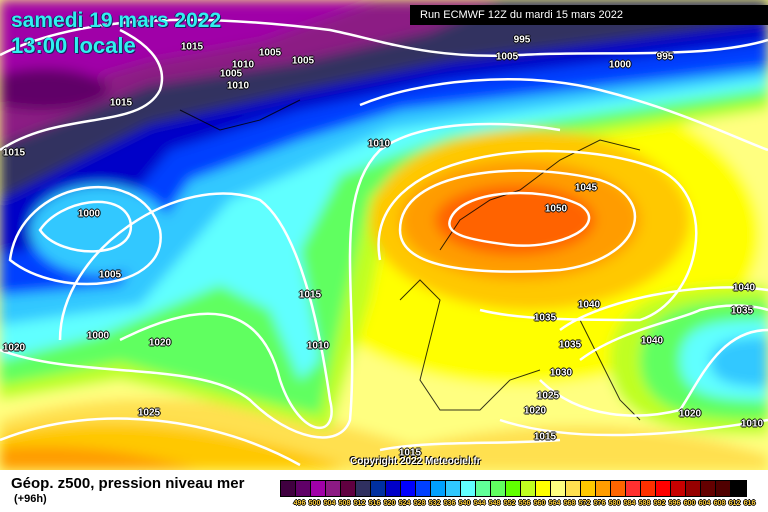  Describe the element at coordinates (359, 503) in the screenshot. I see `color-scale-label: 512` at that location.